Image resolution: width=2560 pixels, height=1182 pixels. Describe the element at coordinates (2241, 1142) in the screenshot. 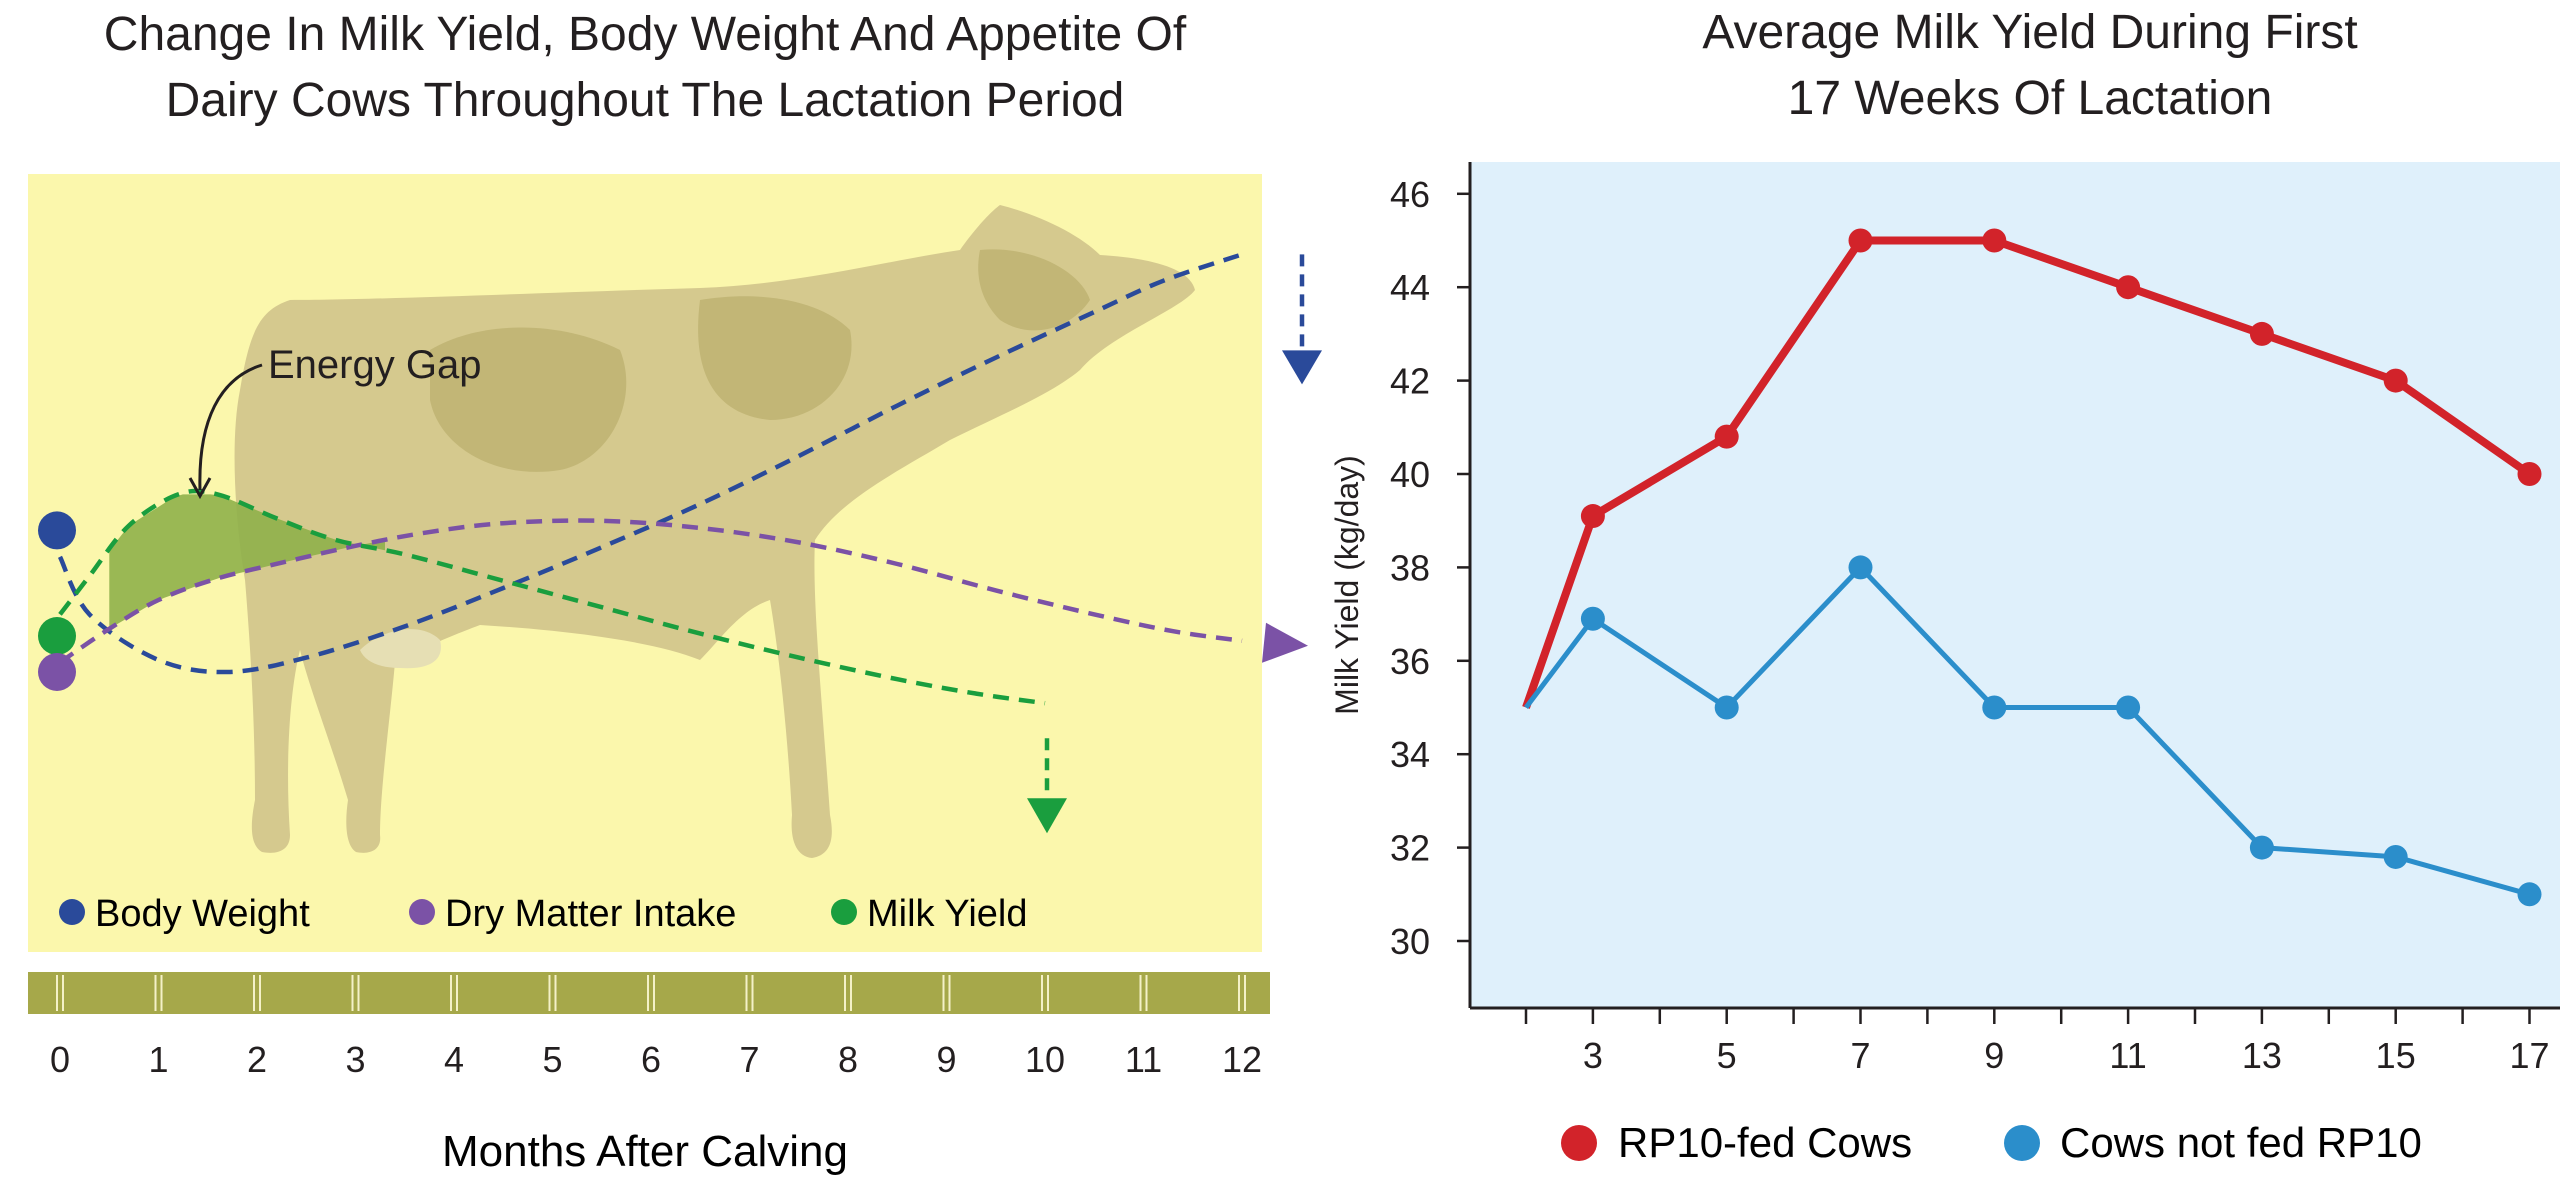

I see `legend-not-fed-rp10-label: Cows not fed RP10` at that location.